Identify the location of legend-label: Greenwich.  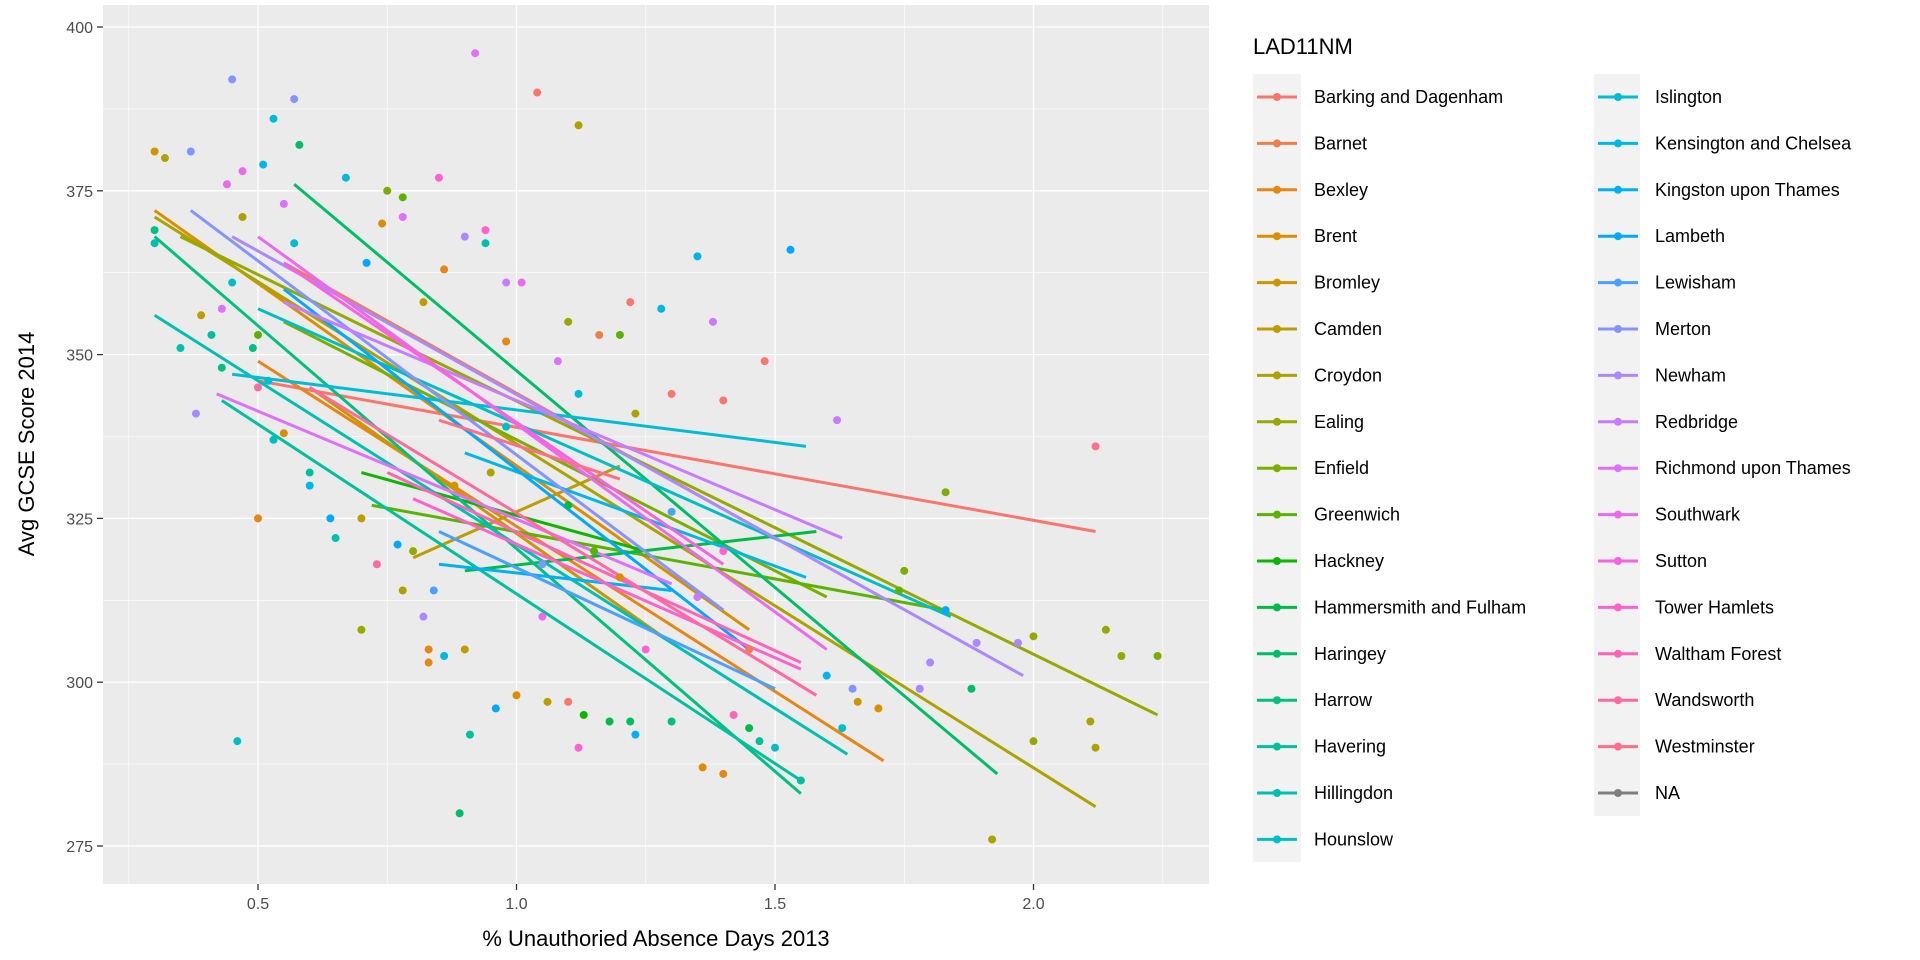
(1357, 515).